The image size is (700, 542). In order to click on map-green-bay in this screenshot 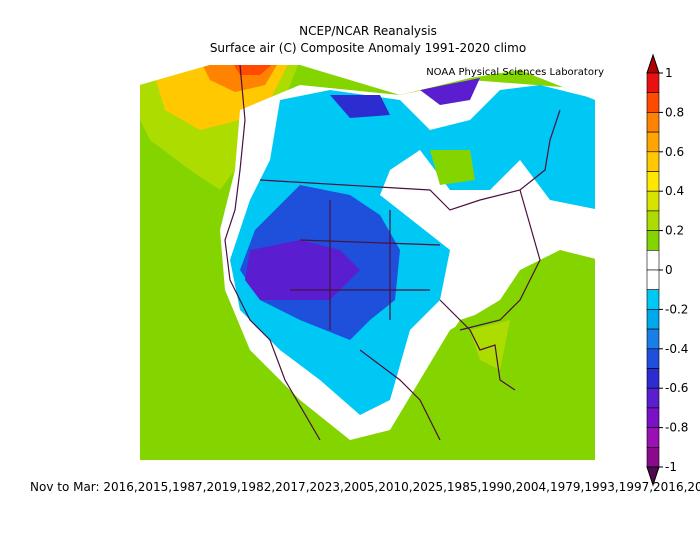, I will do `click(452, 167)`.